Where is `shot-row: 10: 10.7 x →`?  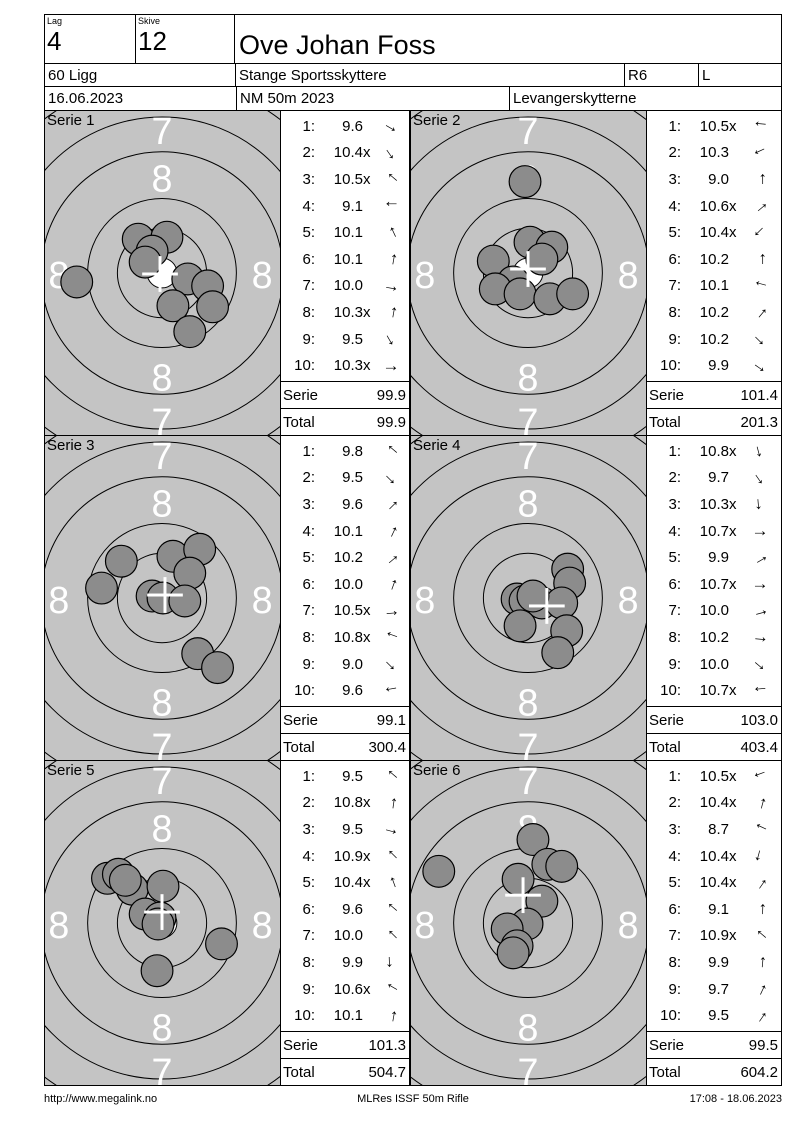 shot-row: 10: 10.7 x → is located at coordinates (714, 691).